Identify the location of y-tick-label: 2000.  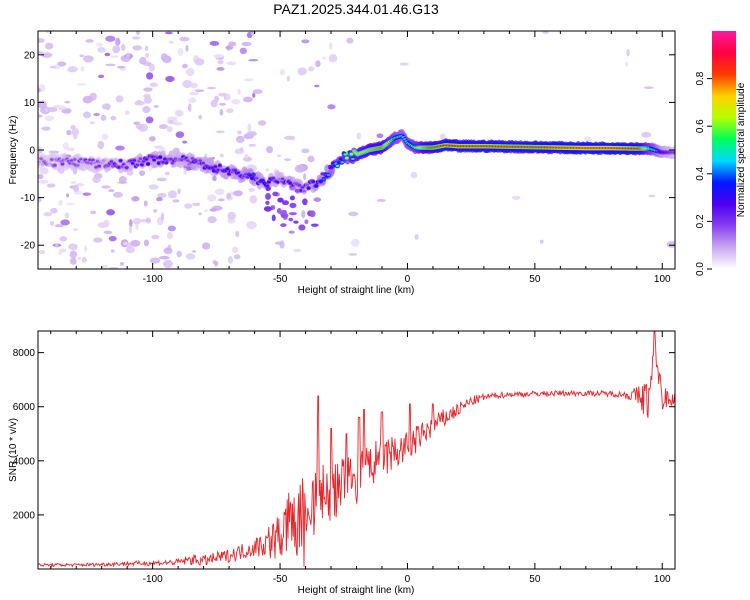
(24, 515).